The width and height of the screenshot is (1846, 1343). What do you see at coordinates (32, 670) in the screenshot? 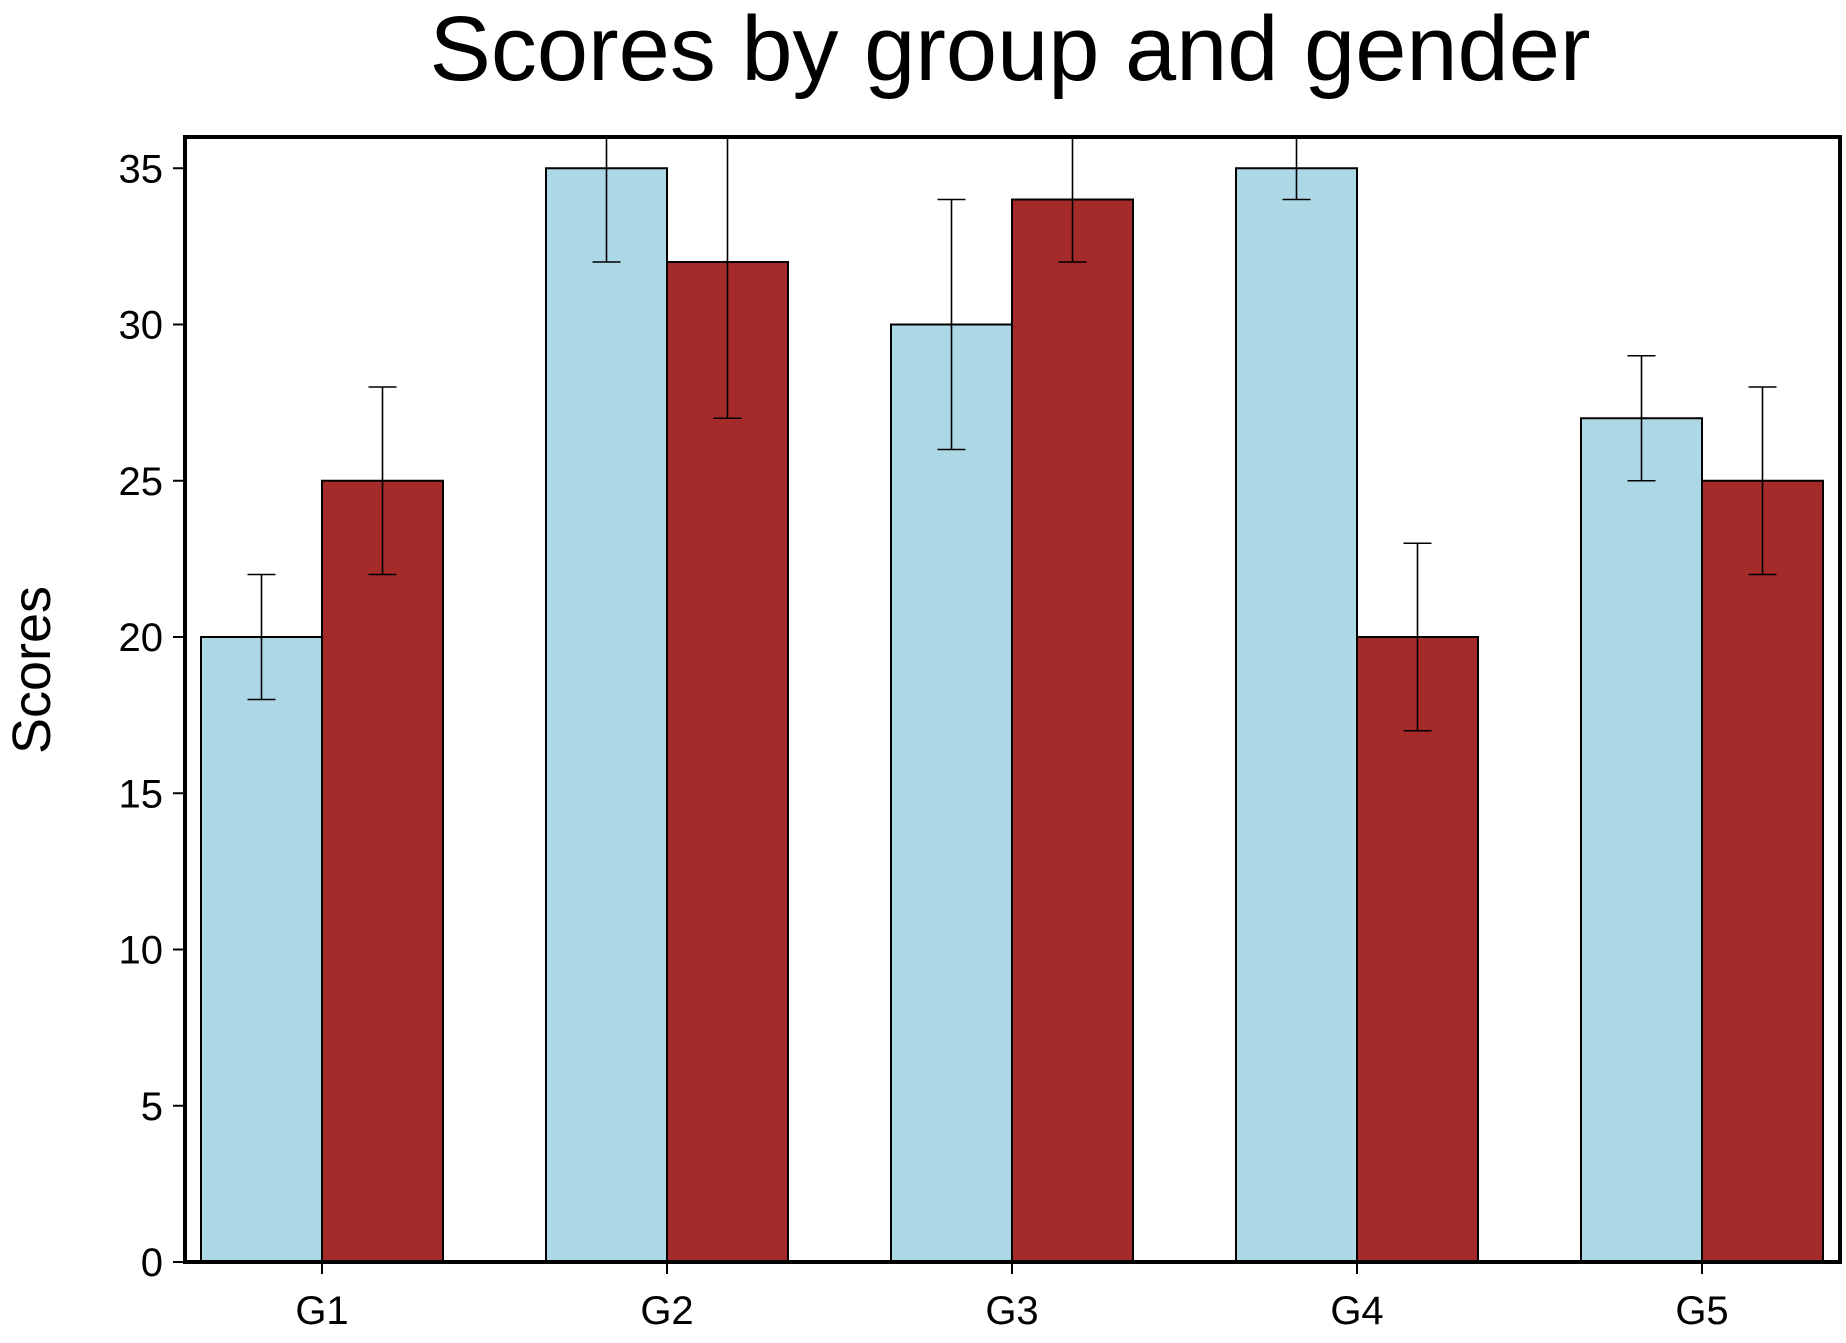
I see `y-axis-label: Scores` at bounding box center [32, 670].